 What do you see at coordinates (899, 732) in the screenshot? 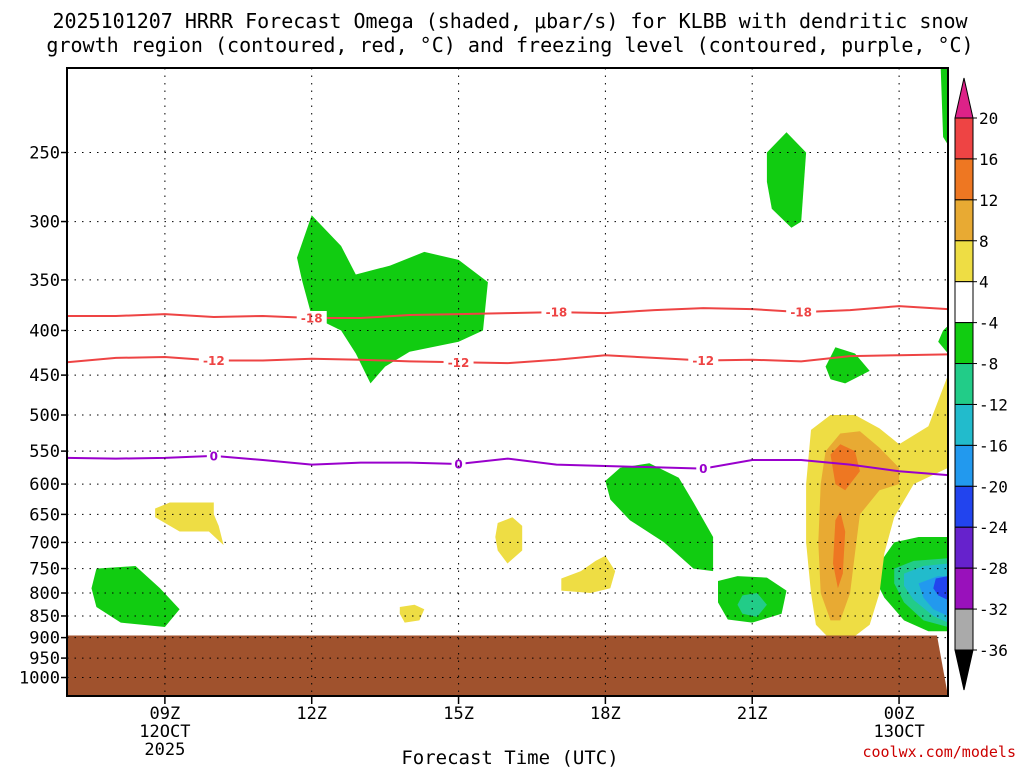
I see `x-tick-label: 13OCT` at bounding box center [899, 732].